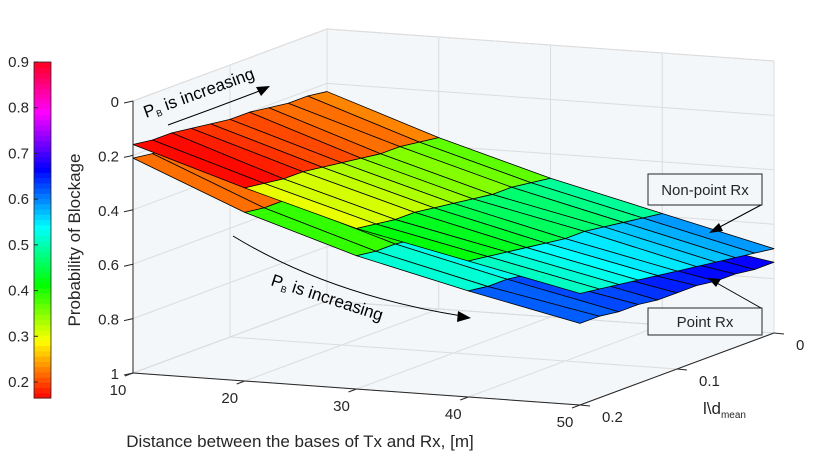 This screenshot has height=464, width=830. What do you see at coordinates (108, 265) in the screenshot?
I see `z-tick-label: 0.6` at bounding box center [108, 265].